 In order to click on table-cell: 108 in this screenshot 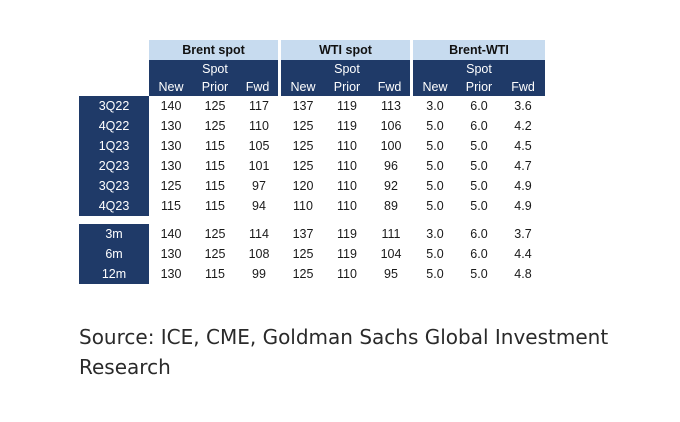, I will do `click(259, 254)`.